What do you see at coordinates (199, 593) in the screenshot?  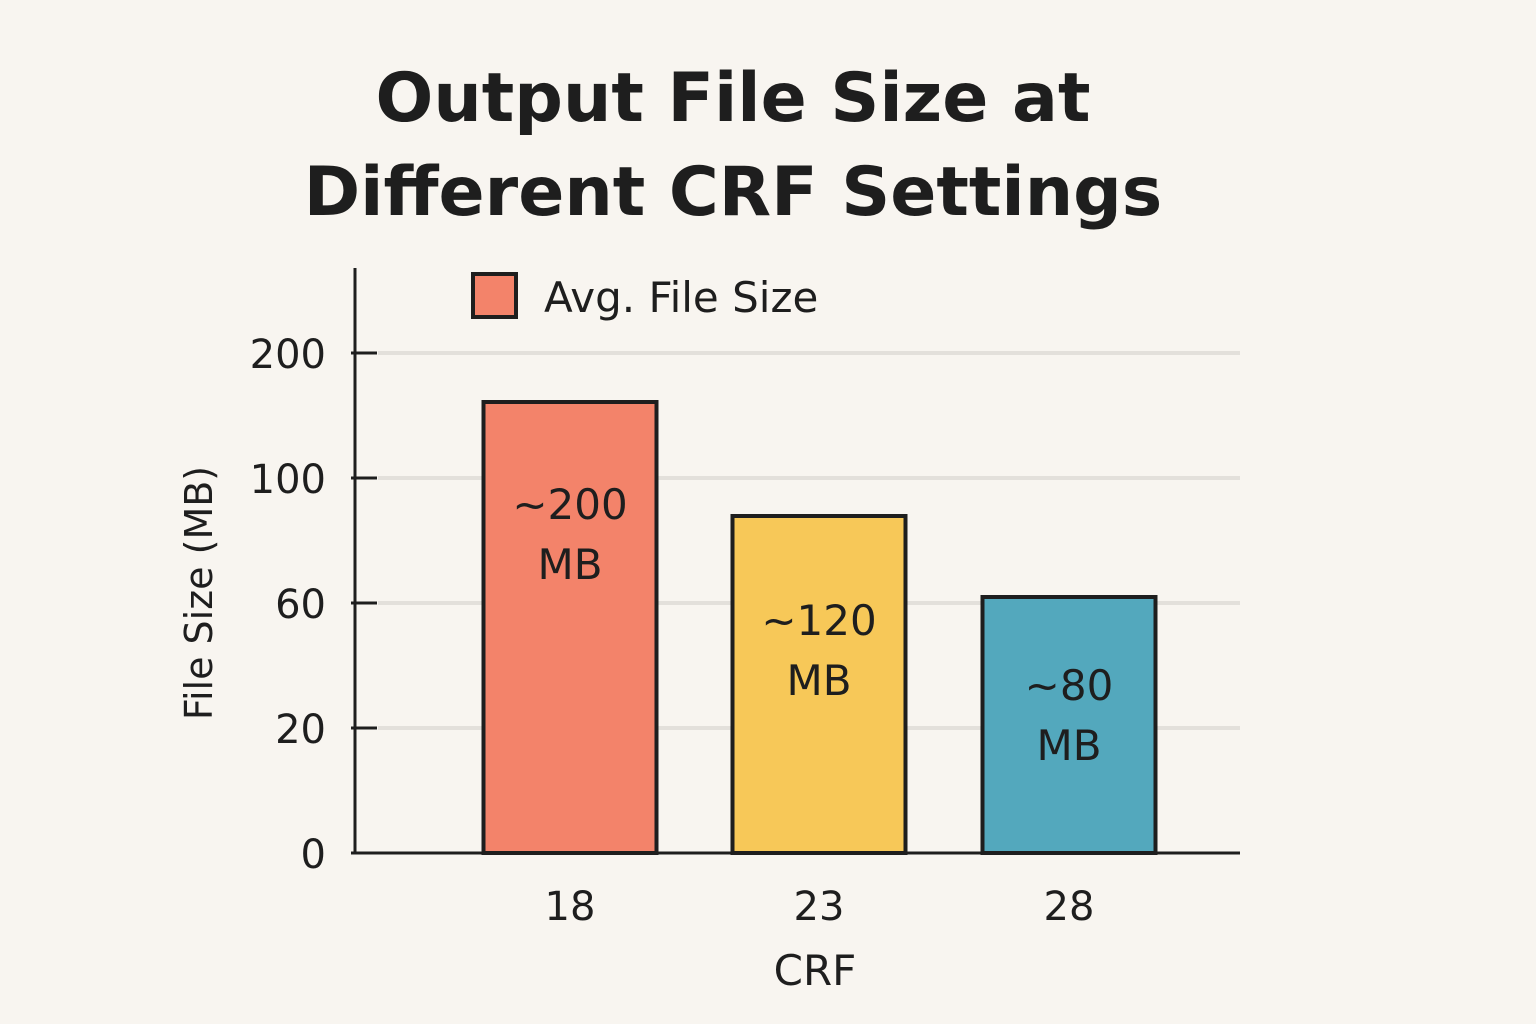 I see `y-axis-title: File Size (MB)` at bounding box center [199, 593].